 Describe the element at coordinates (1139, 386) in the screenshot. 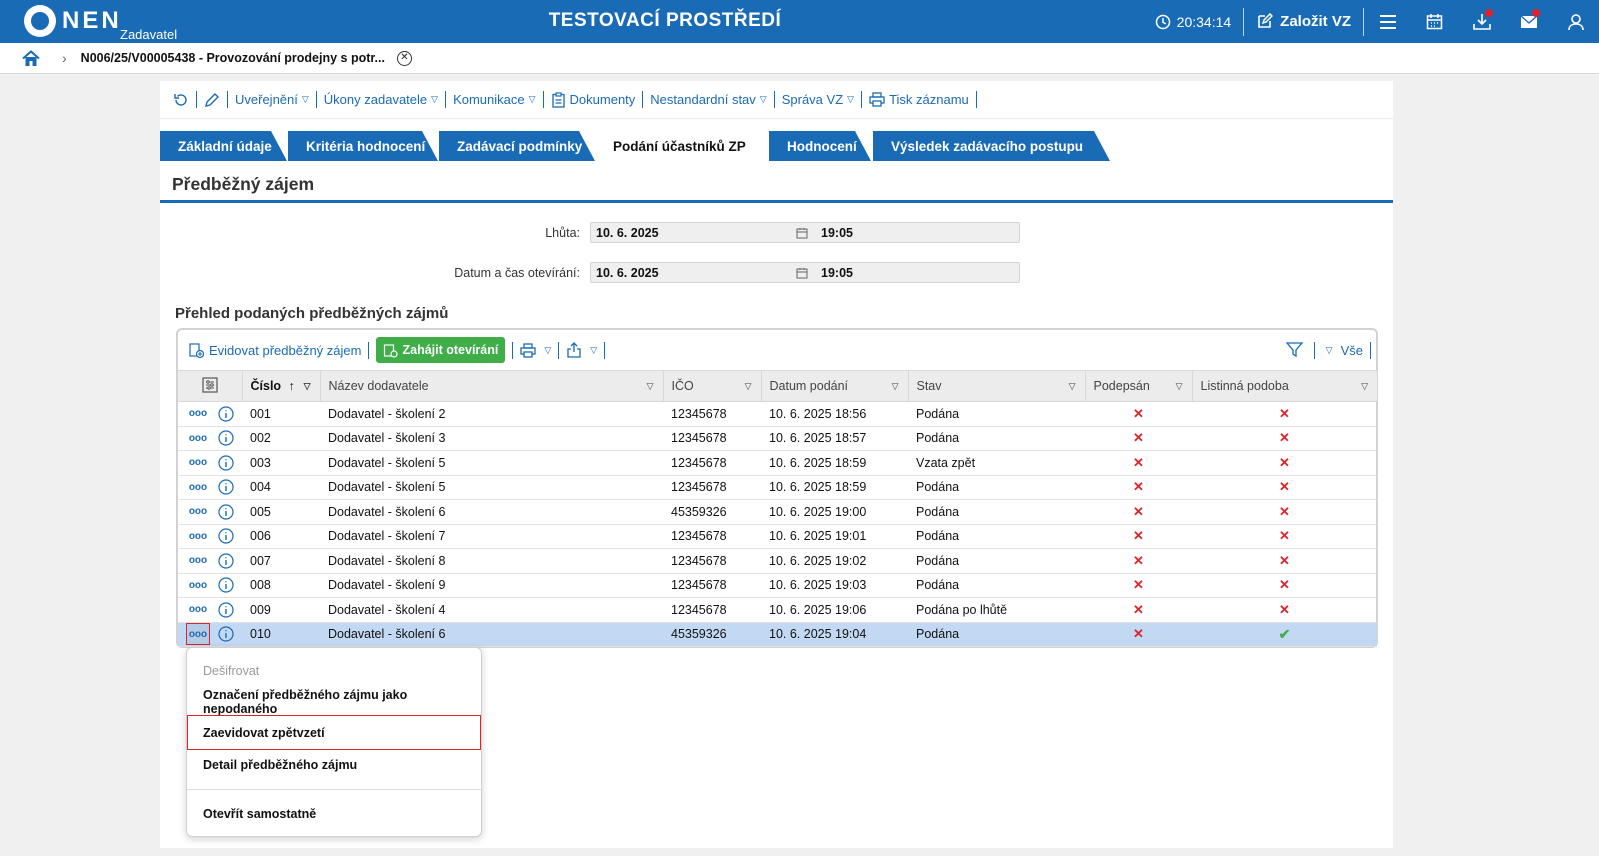

I see `column-signed: Podepsán ▽` at that location.